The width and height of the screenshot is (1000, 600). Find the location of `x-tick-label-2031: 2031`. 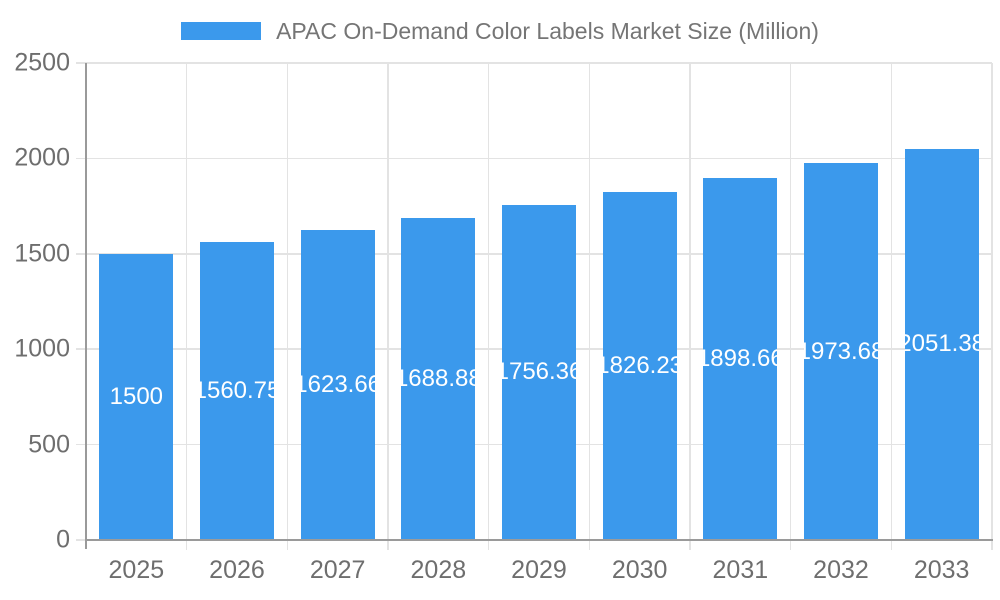

x-tick-label-2031: 2031 is located at coordinates (740, 570).